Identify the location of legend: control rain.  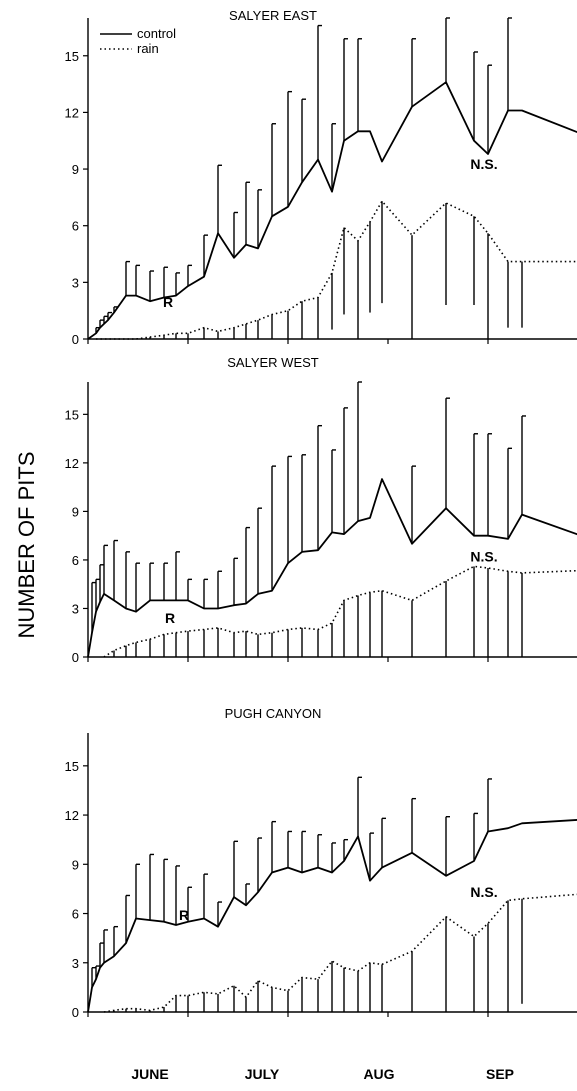
(138, 41).